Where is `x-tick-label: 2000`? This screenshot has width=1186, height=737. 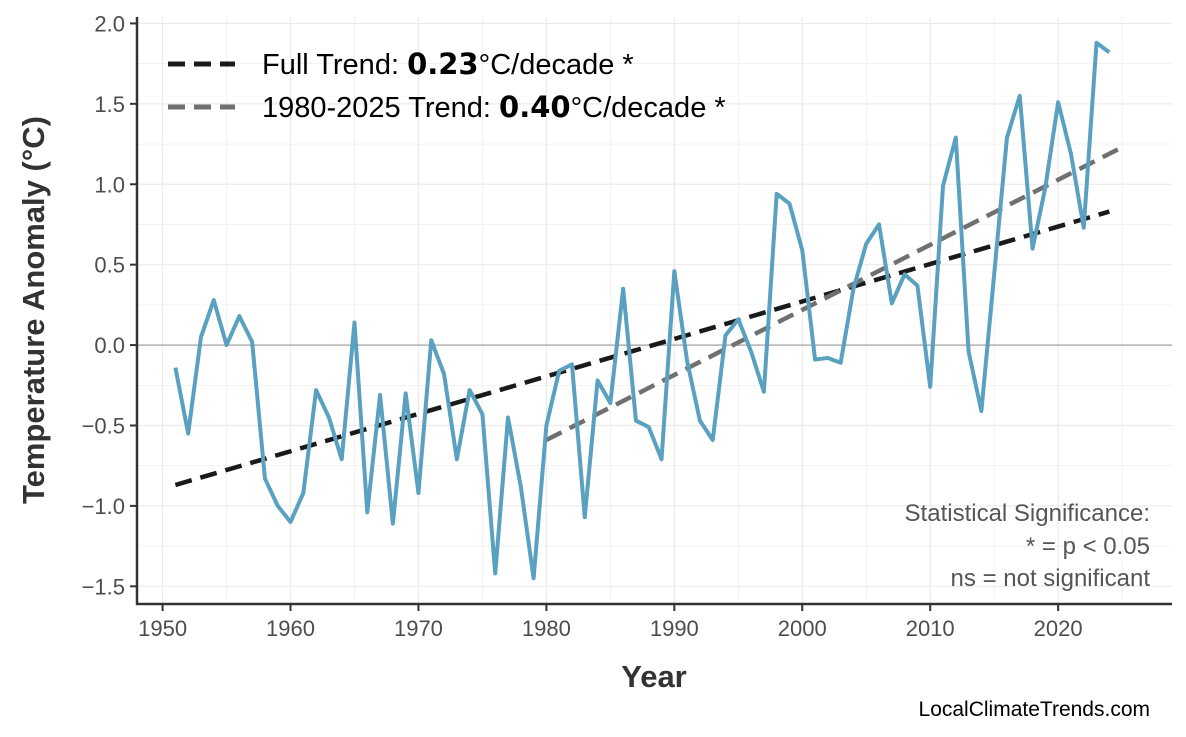
x-tick-label: 2000 is located at coordinates (802, 628).